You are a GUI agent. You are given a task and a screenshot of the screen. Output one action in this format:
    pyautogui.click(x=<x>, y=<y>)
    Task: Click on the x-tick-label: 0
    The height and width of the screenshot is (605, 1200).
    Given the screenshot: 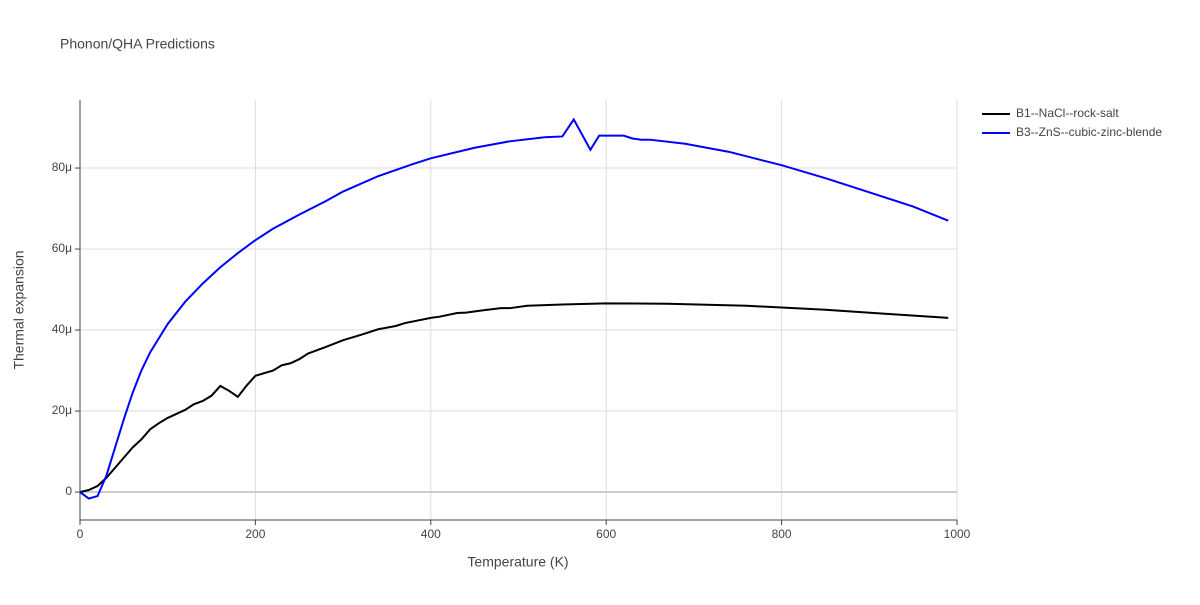 What is the action you would take?
    pyautogui.click(x=80, y=534)
    